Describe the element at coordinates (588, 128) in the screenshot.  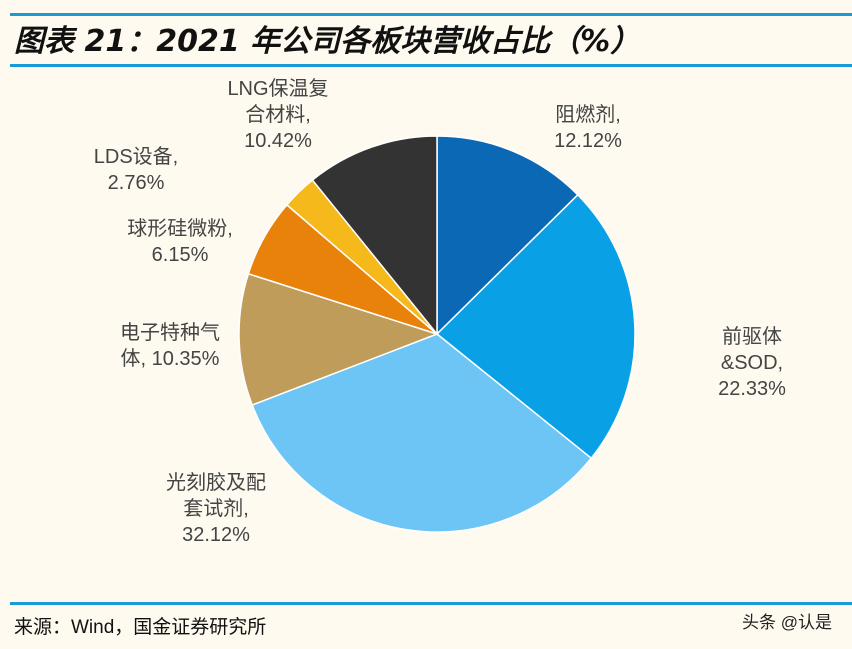
I see `slice-label-flame-retardant: 阻燃剂, 12.12%` at that location.